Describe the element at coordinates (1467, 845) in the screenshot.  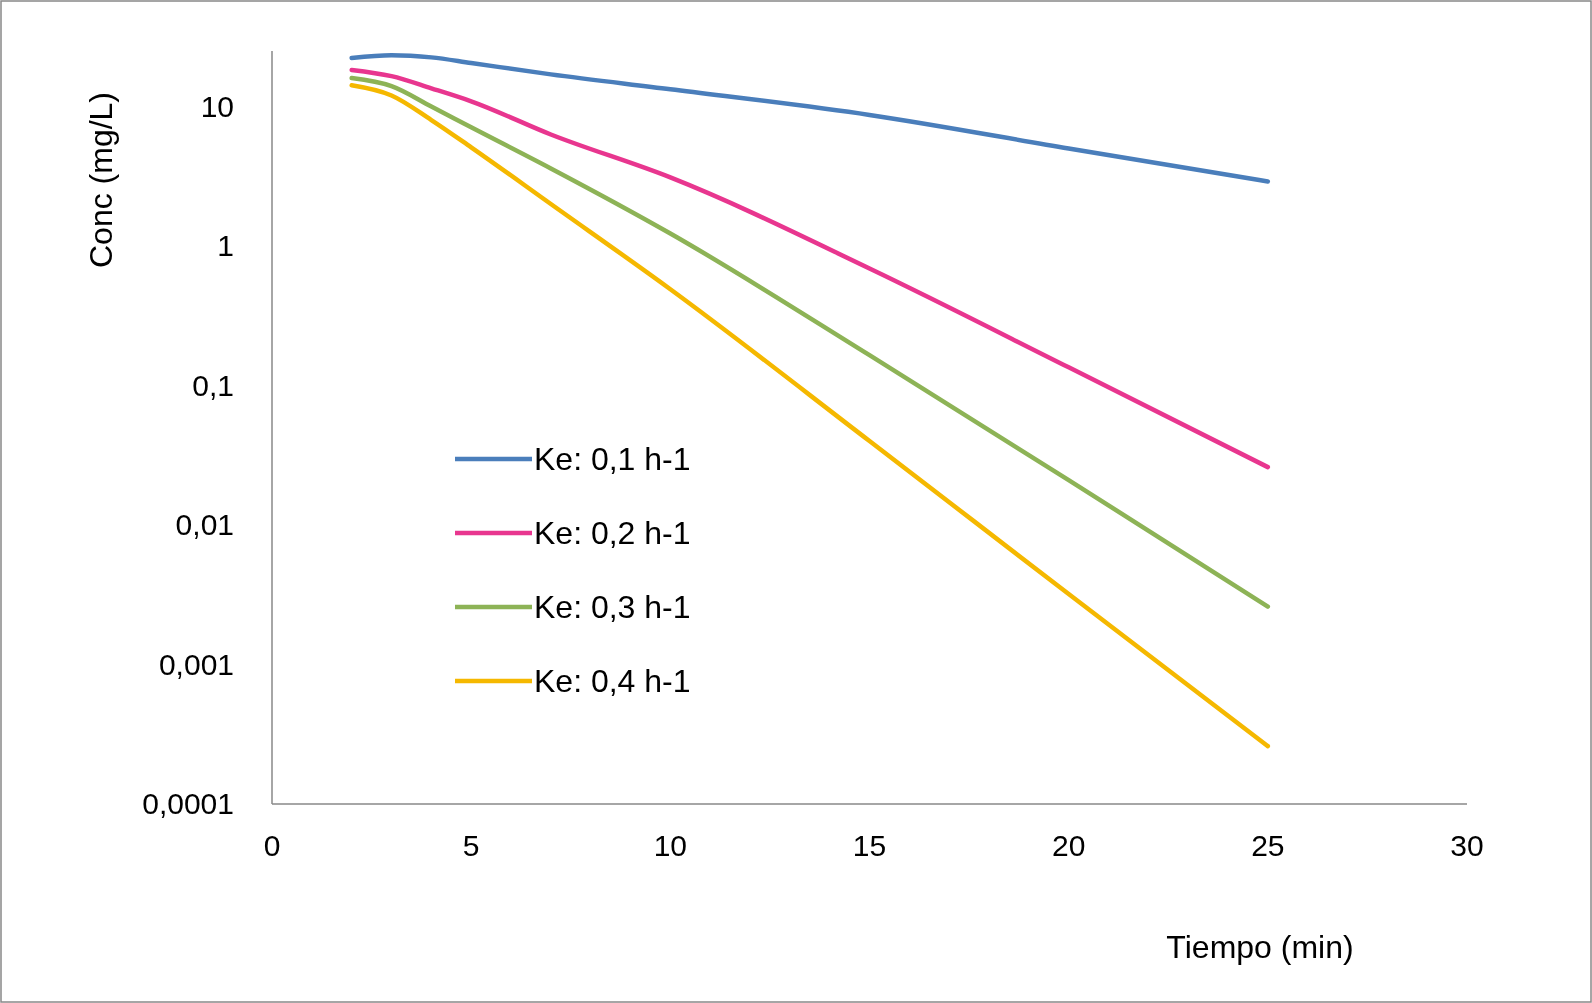
I see `x-tick-label: 30` at that location.